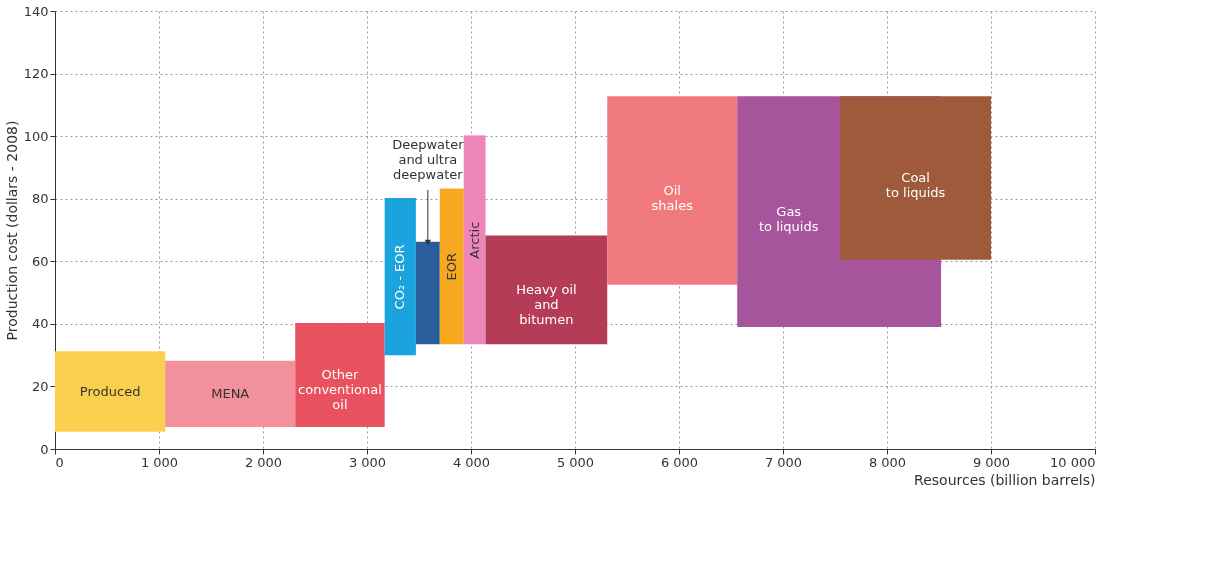  Describe the element at coordinates (36, 74) in the screenshot. I see `y-tick-label: 120` at that location.